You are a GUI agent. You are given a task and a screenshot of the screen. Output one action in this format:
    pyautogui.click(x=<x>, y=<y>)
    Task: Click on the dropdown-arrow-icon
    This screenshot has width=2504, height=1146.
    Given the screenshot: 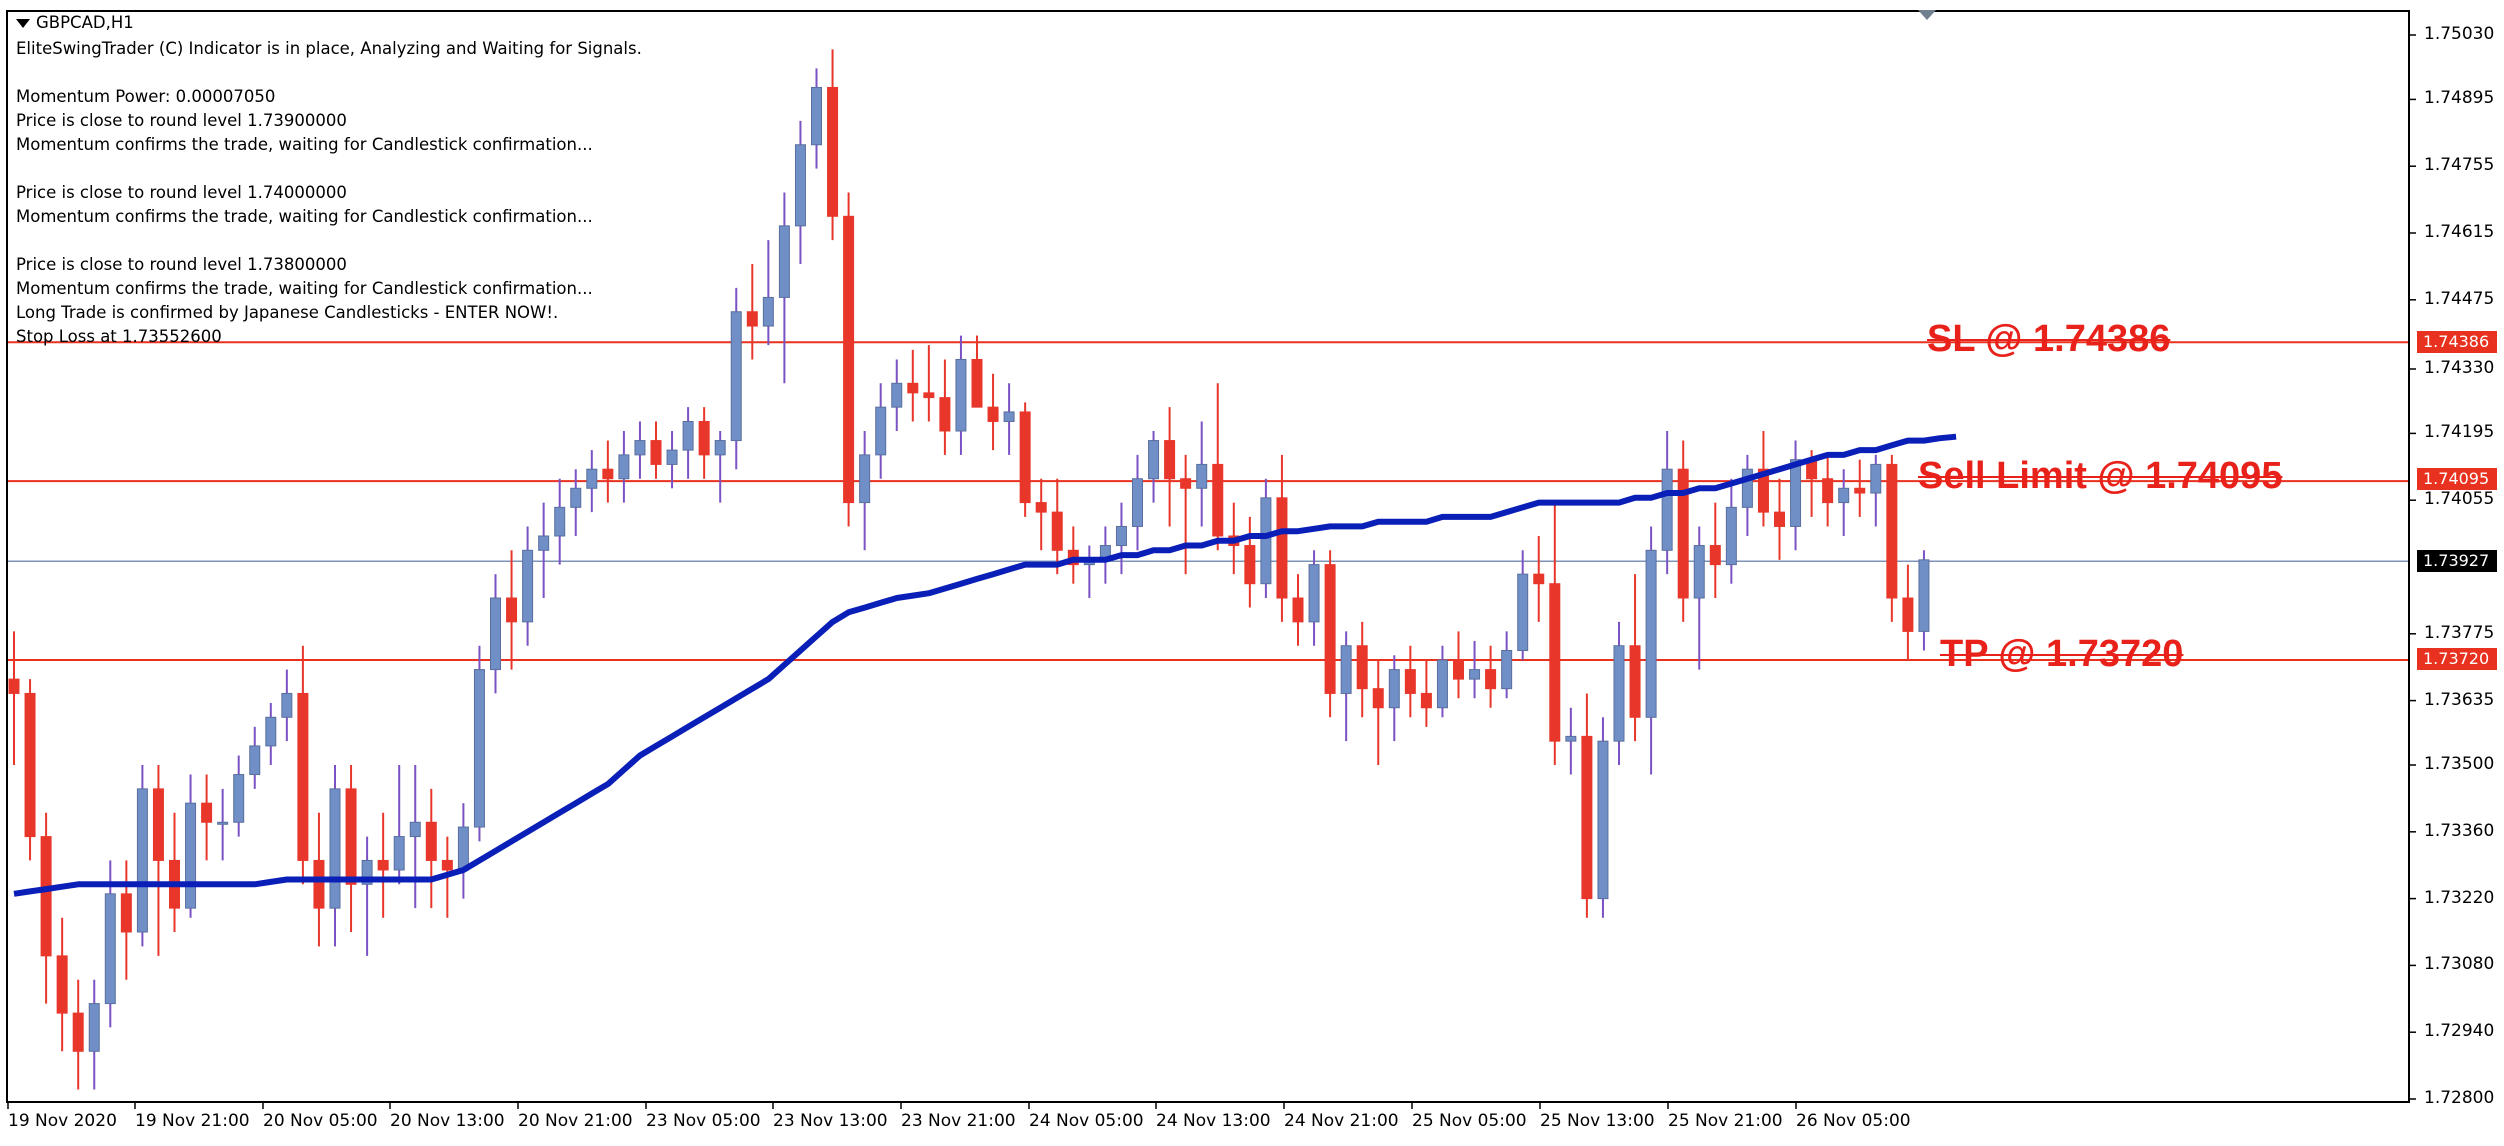 What is the action you would take?
    pyautogui.click(x=23, y=23)
    